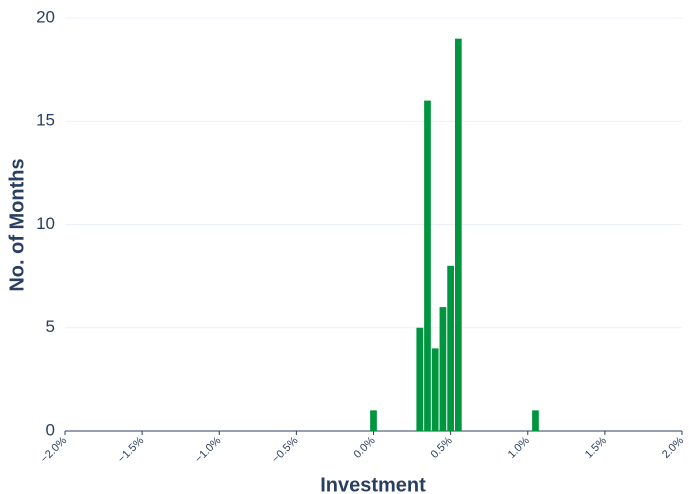 The image size is (689, 494). I want to click on y-tick-label: 15, so click(45, 120).